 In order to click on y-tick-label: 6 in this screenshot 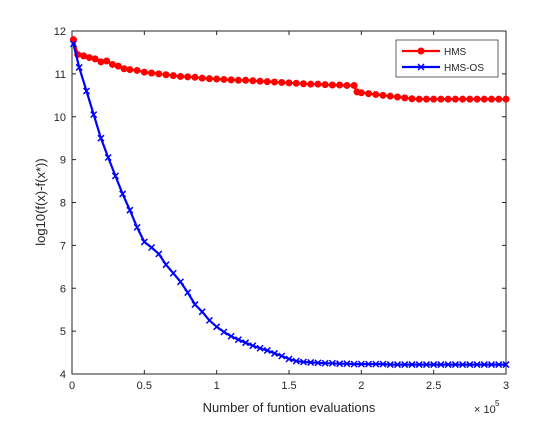, I will do `click(63, 289)`.